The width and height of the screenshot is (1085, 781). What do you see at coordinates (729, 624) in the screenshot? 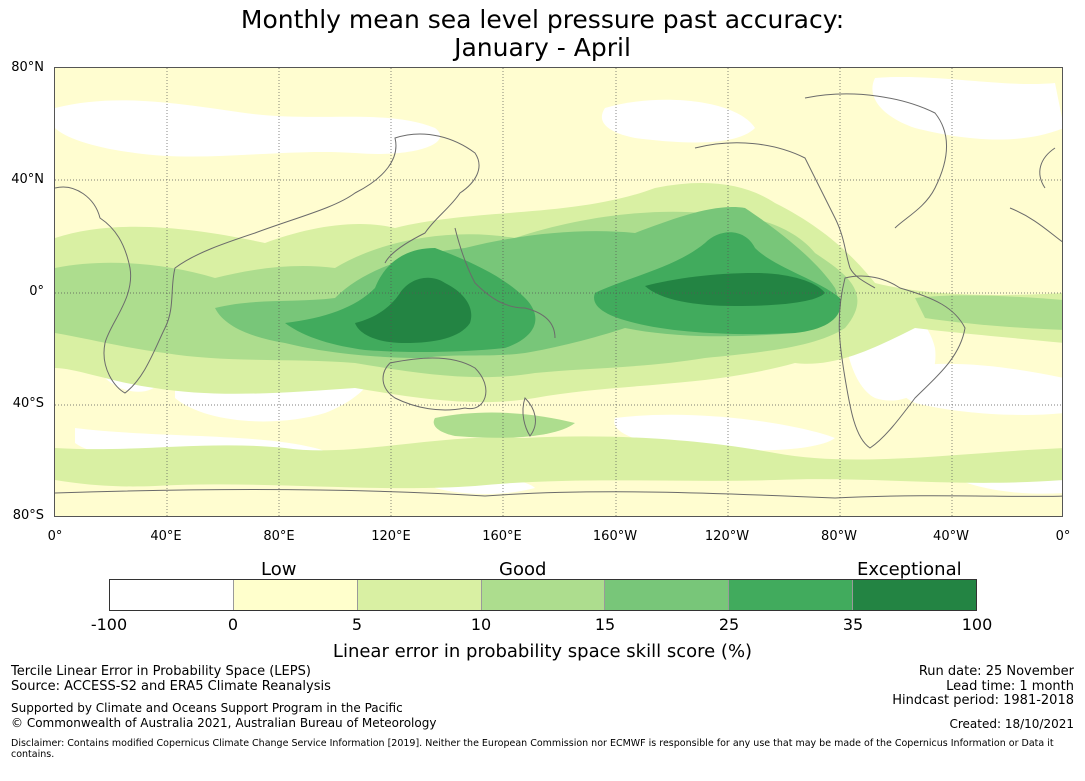
I see `colorbar-tick: 25` at bounding box center [729, 624].